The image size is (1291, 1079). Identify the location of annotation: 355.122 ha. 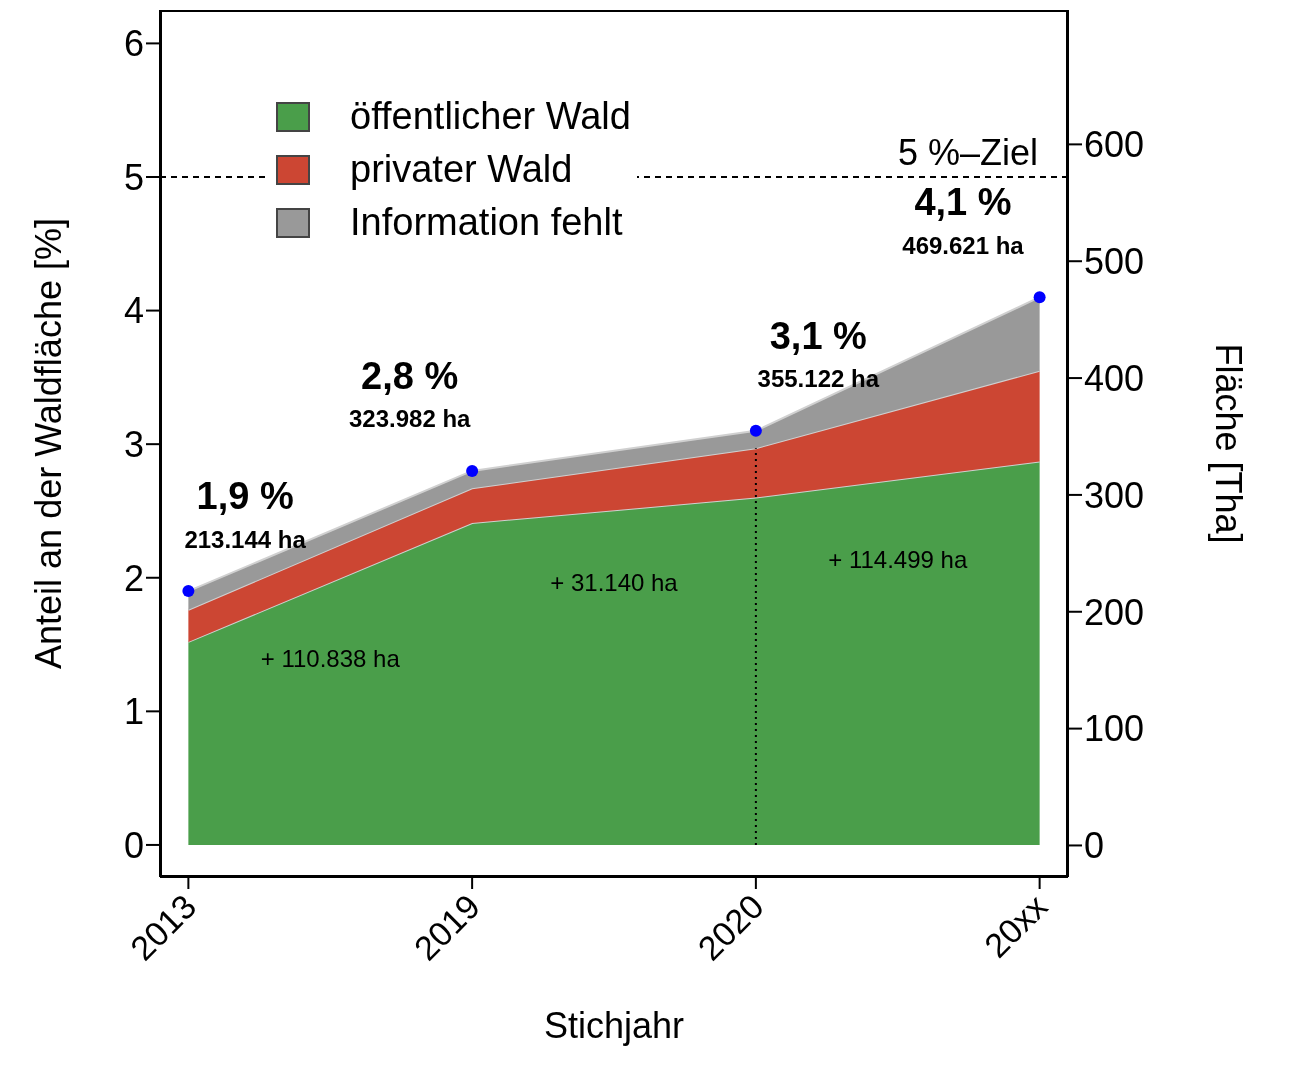
(818, 379).